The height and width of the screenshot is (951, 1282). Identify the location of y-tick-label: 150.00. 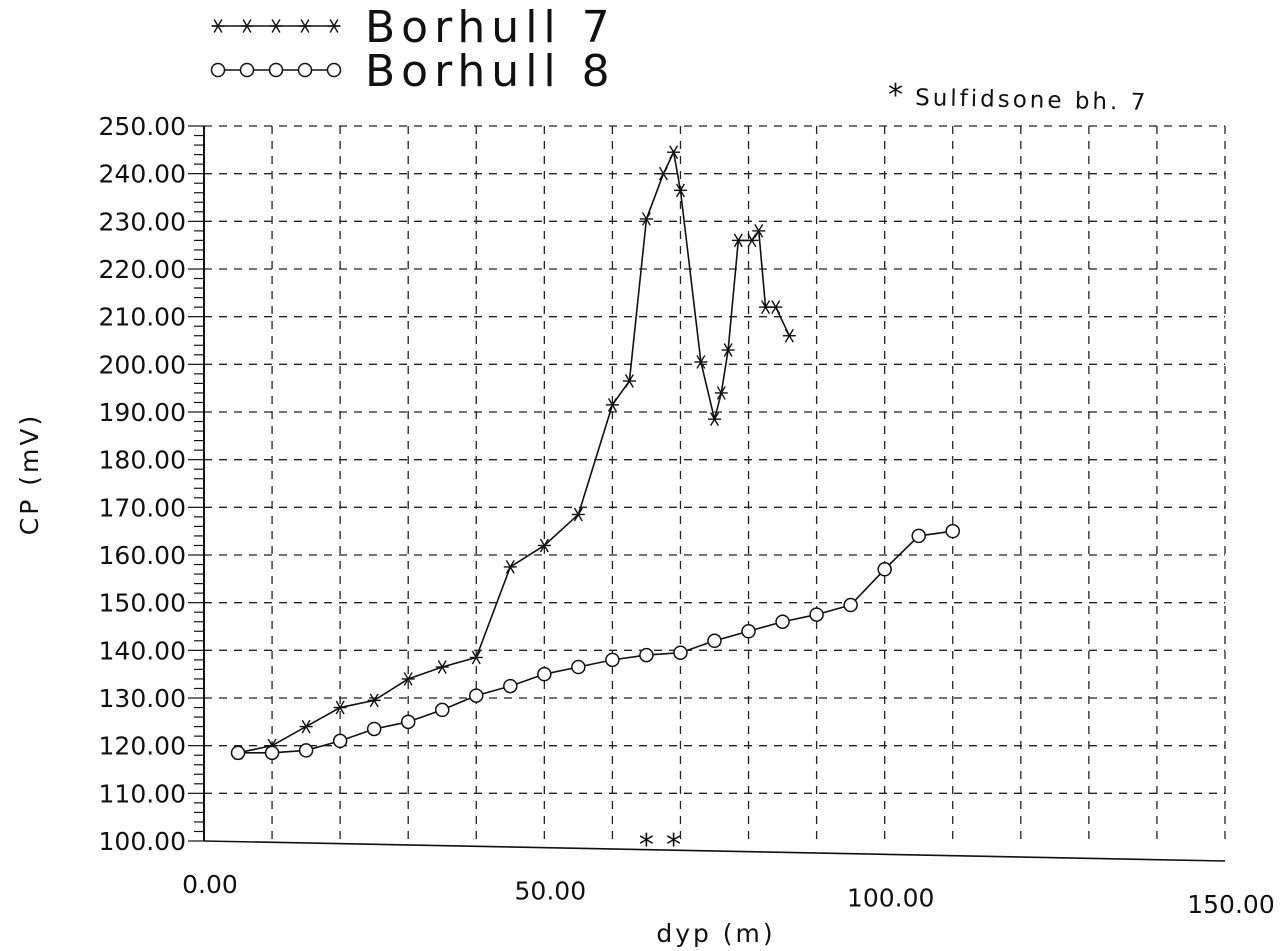
(142, 603).